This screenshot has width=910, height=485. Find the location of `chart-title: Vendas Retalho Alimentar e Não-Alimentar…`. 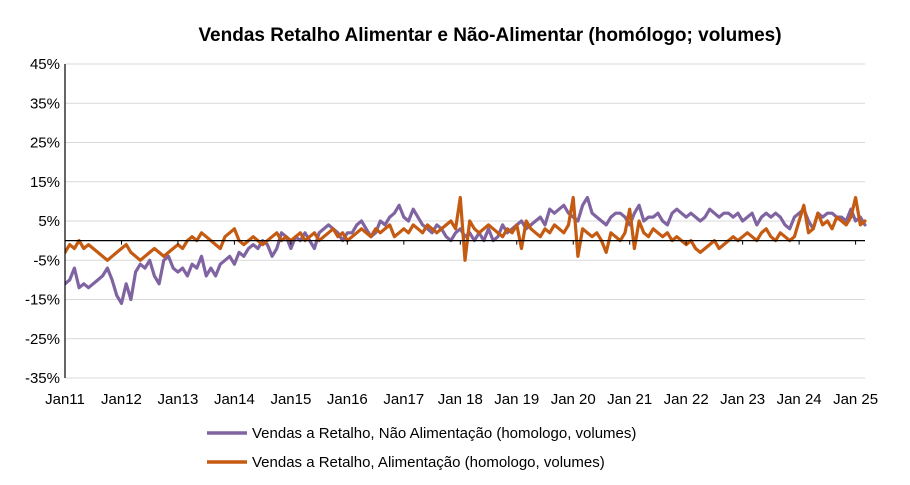

chart-title: Vendas Retalho Alimentar e Não-Alimentar… is located at coordinates (489, 35).